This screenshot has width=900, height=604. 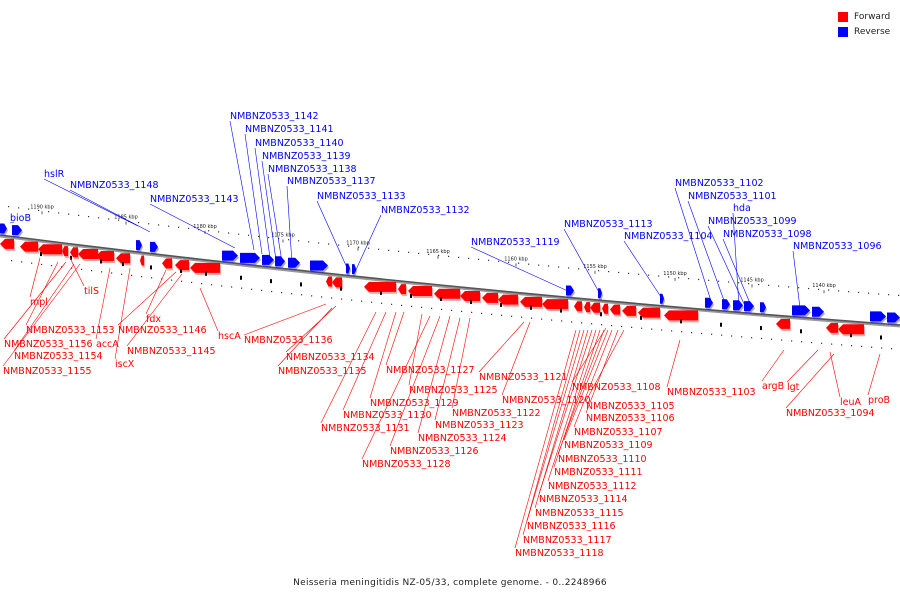 What do you see at coordinates (571, 526) in the screenshot?
I see `forward-gene-label-text: NMBNZ0533_1116` at bounding box center [571, 526].